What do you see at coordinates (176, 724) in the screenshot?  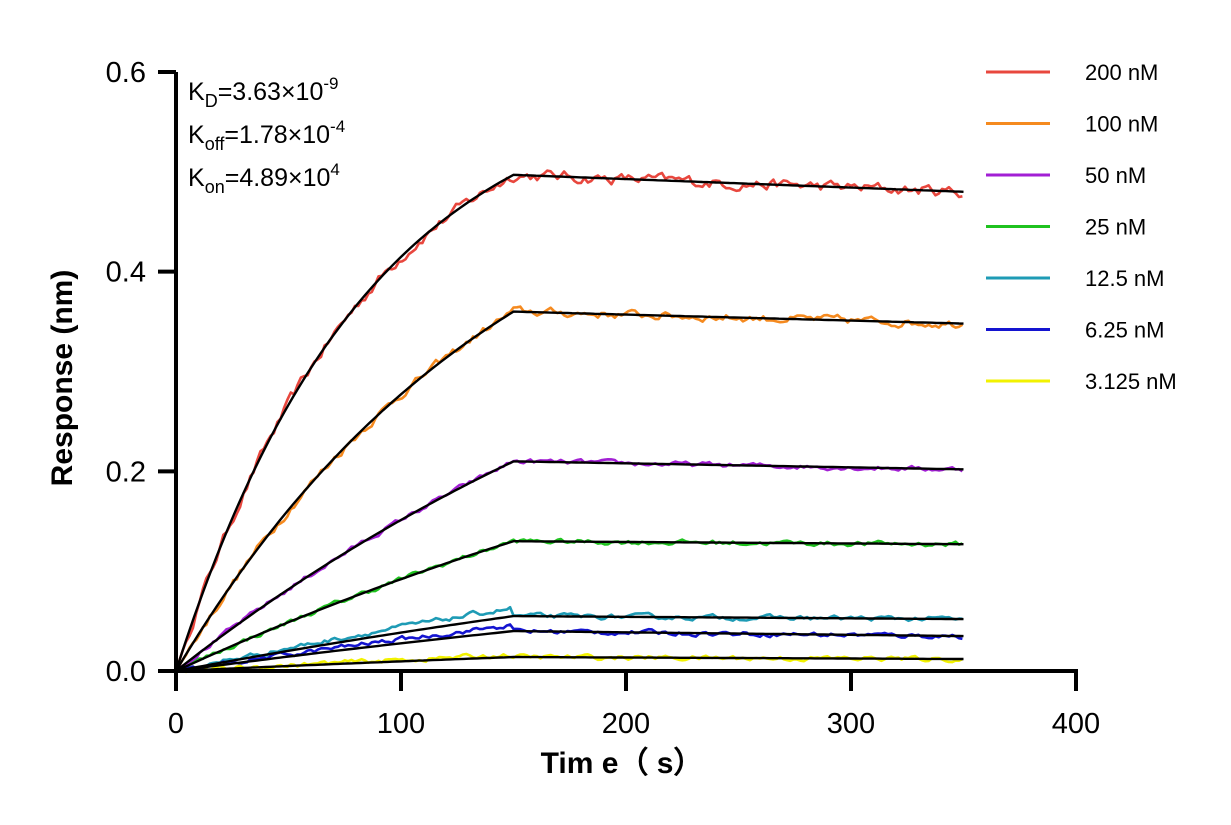 I see `x-tick-label: 0` at bounding box center [176, 724].